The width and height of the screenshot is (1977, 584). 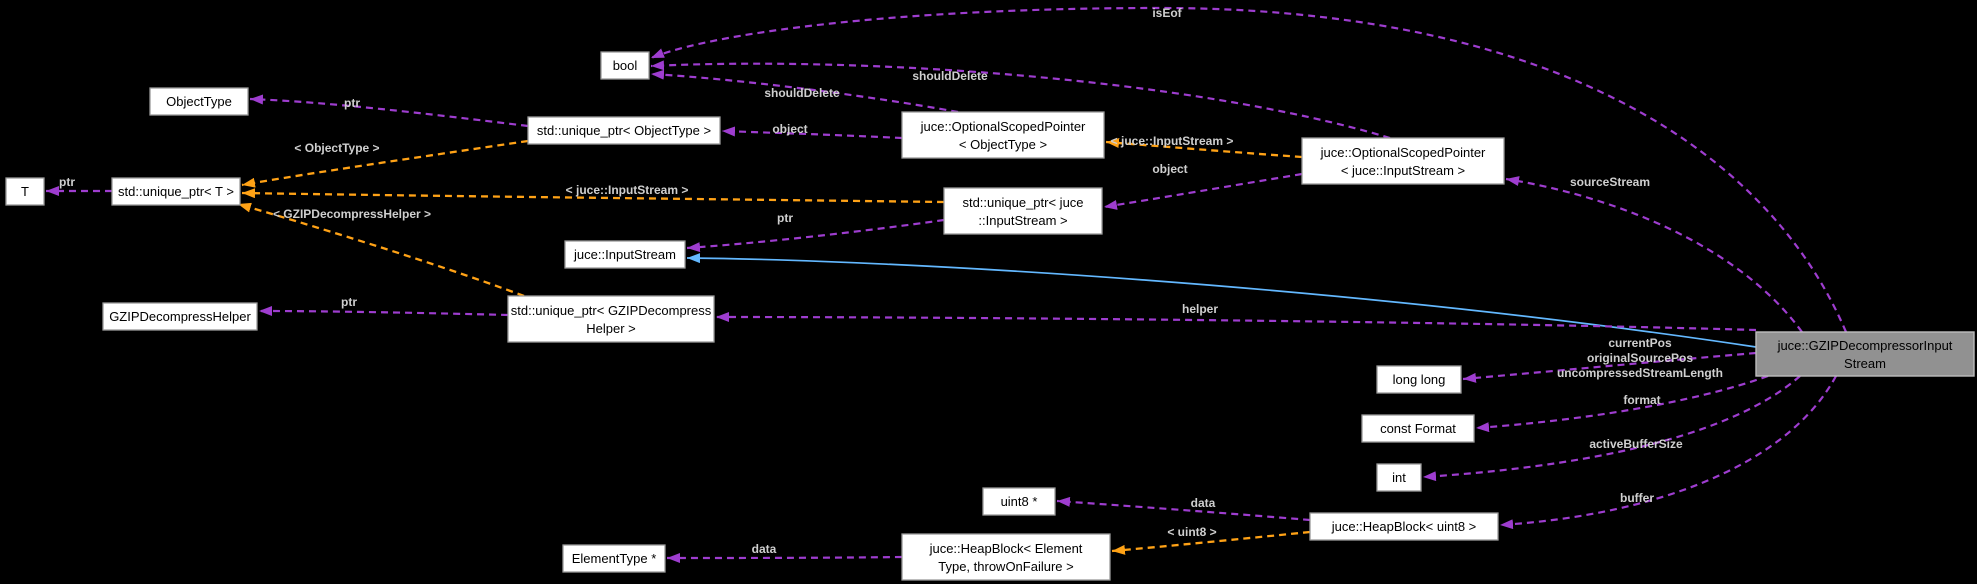 What do you see at coordinates (1023, 211) in the screenshot?
I see `node-uniqueptr-inputstream: std::unique_ptr< juce ::InputStream >` at bounding box center [1023, 211].